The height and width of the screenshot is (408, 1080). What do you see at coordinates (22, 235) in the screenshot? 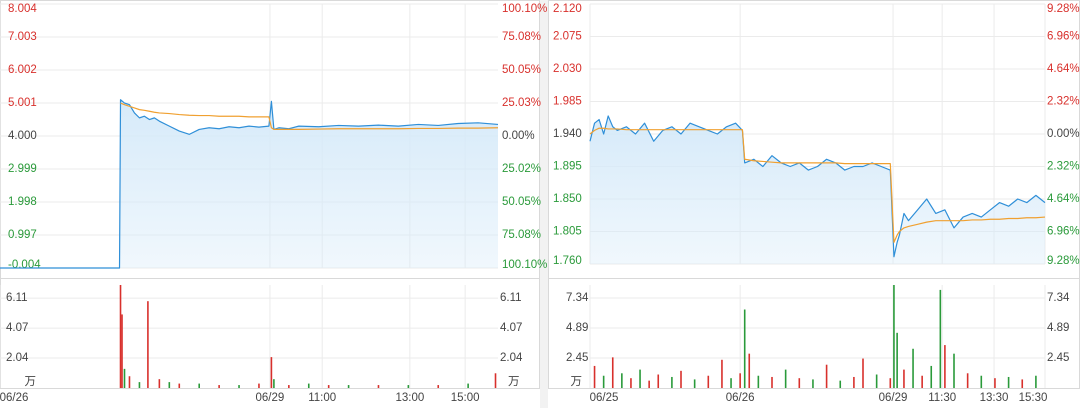
I see `y-tick-label: 0.997` at bounding box center [22, 235].